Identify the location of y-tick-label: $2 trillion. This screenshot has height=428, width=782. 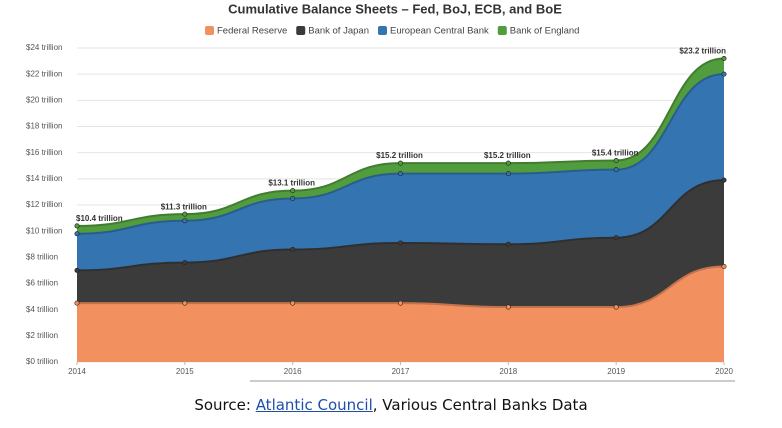
(42, 335).